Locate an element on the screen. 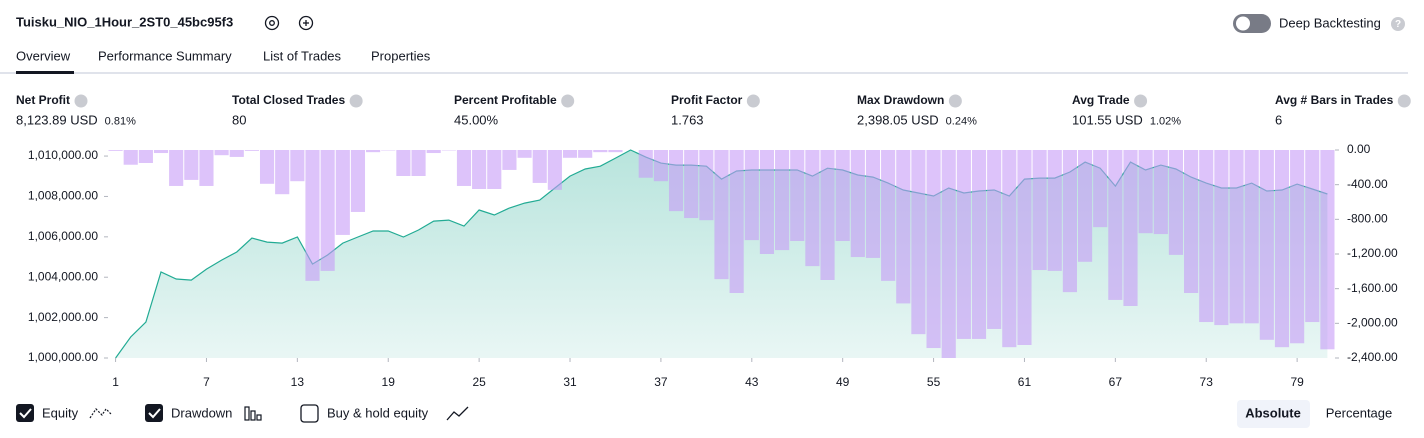  drawdown-checkbox is located at coordinates (154, 413).